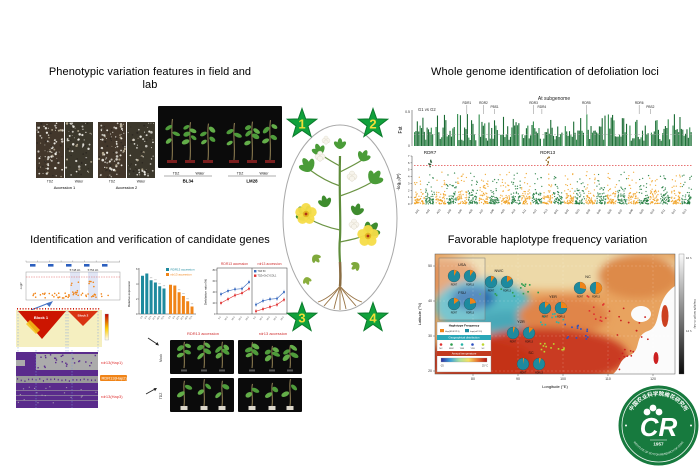  Describe the element at coordinates (674, 211) in the screenshot. I see `svg-text: D12` at that location.